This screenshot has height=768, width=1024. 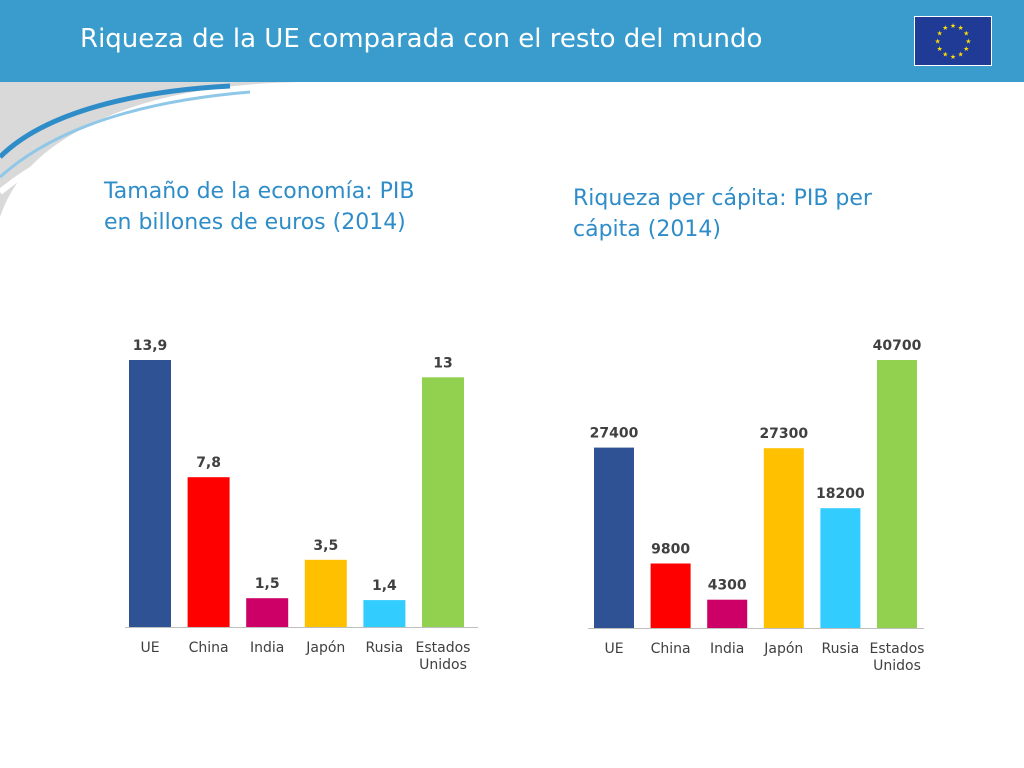 What do you see at coordinates (255, 222) in the screenshot?
I see `left-chart-subtitle-line-2: en billones de euros (2014)` at bounding box center [255, 222].